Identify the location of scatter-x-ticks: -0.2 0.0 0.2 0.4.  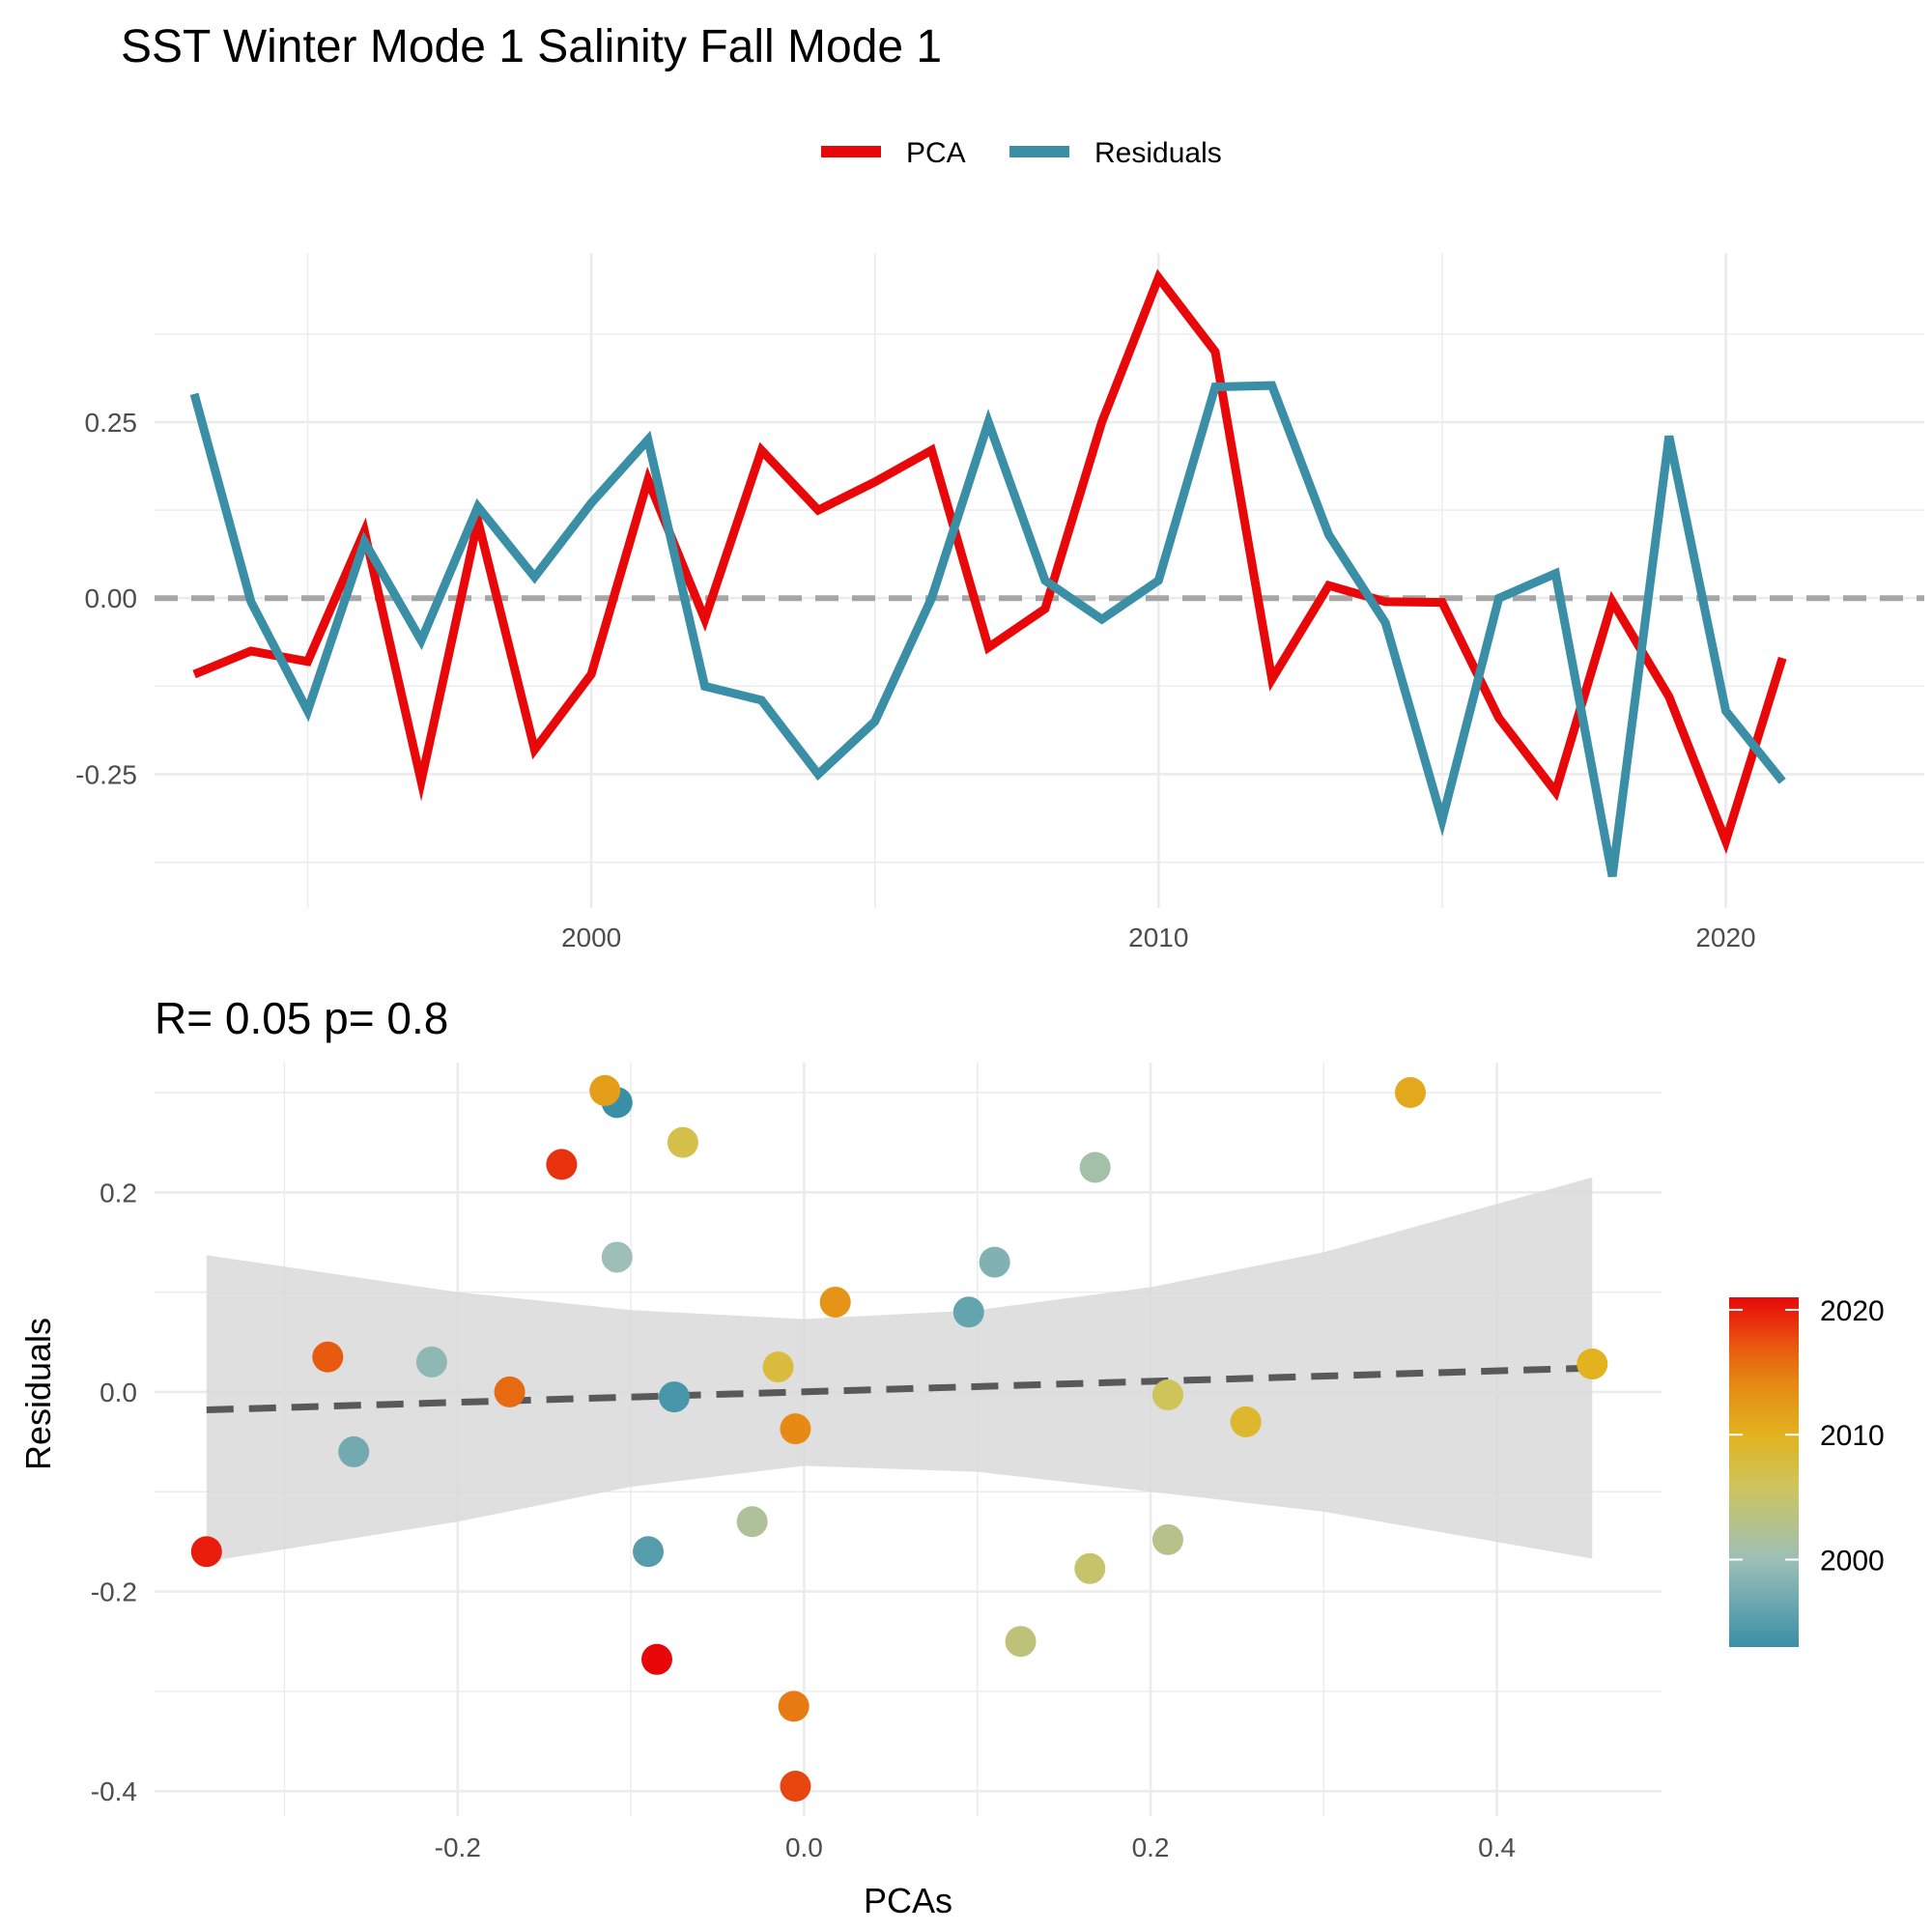
(975, 1847).